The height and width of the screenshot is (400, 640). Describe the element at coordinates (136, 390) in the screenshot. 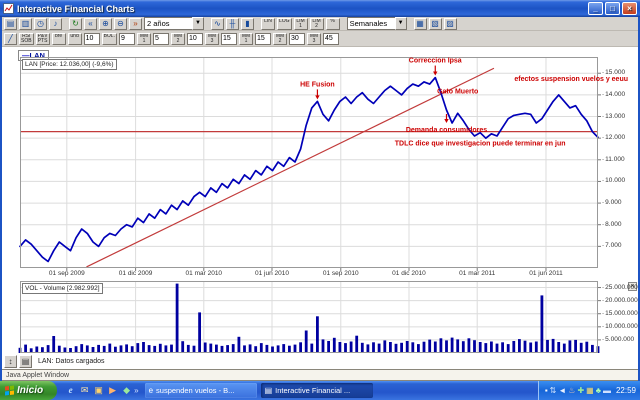

I see `toolbar-overflow-icon: »` at that location.